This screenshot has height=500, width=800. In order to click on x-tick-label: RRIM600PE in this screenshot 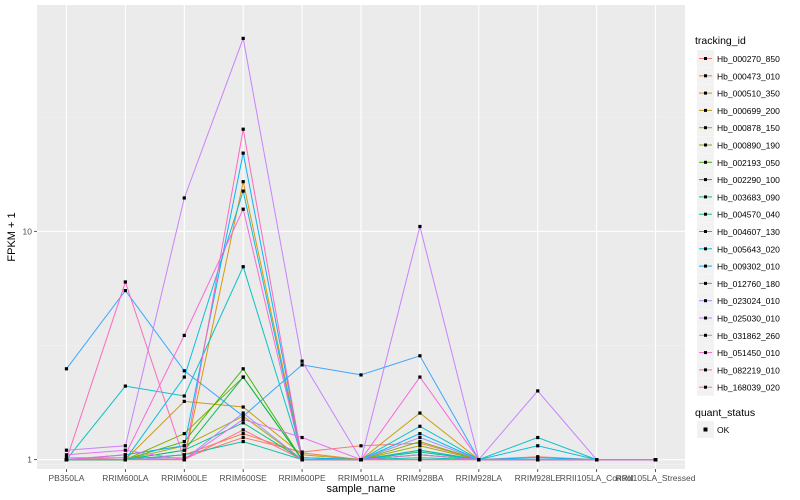, I will do `click(302, 478)`.